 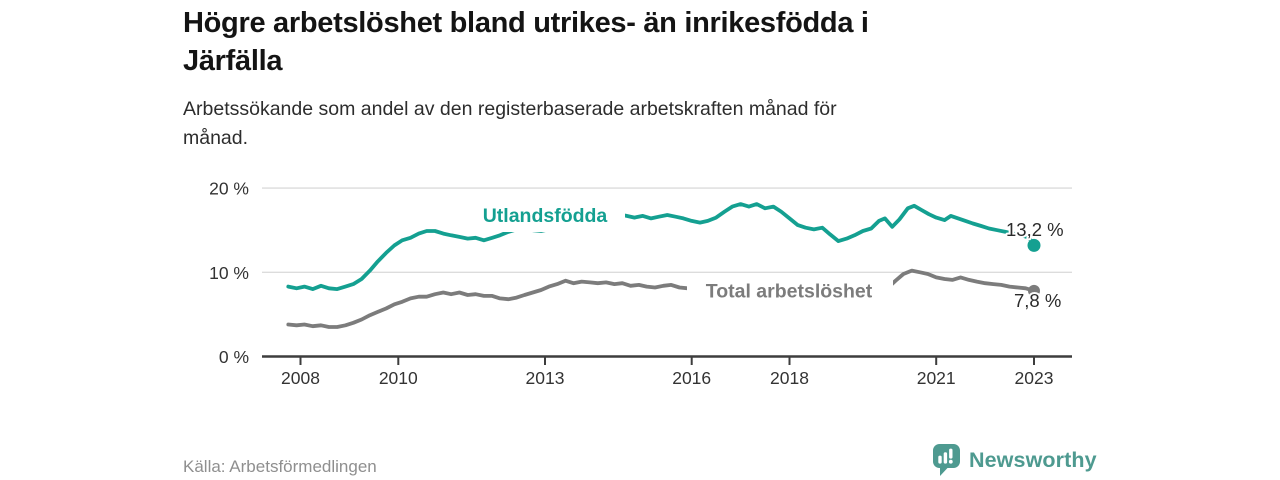 What do you see at coordinates (1033, 459) in the screenshot?
I see `newsworthy-wordmark: Newsworthy` at bounding box center [1033, 459].